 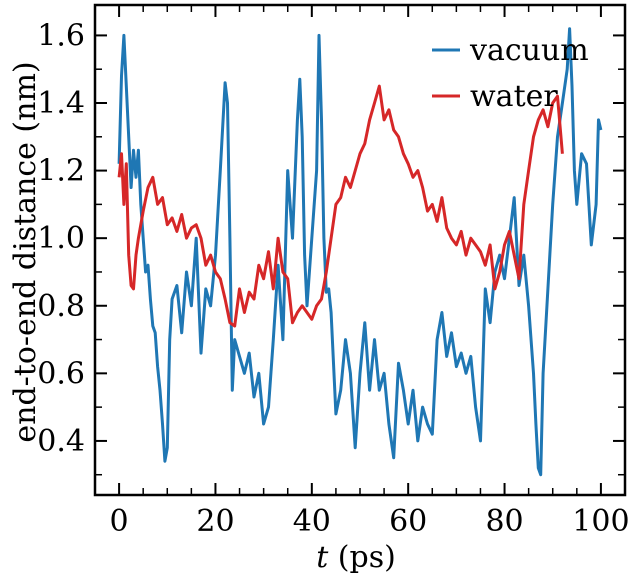 I want to click on legend-label-water: water, so click(x=514, y=96).